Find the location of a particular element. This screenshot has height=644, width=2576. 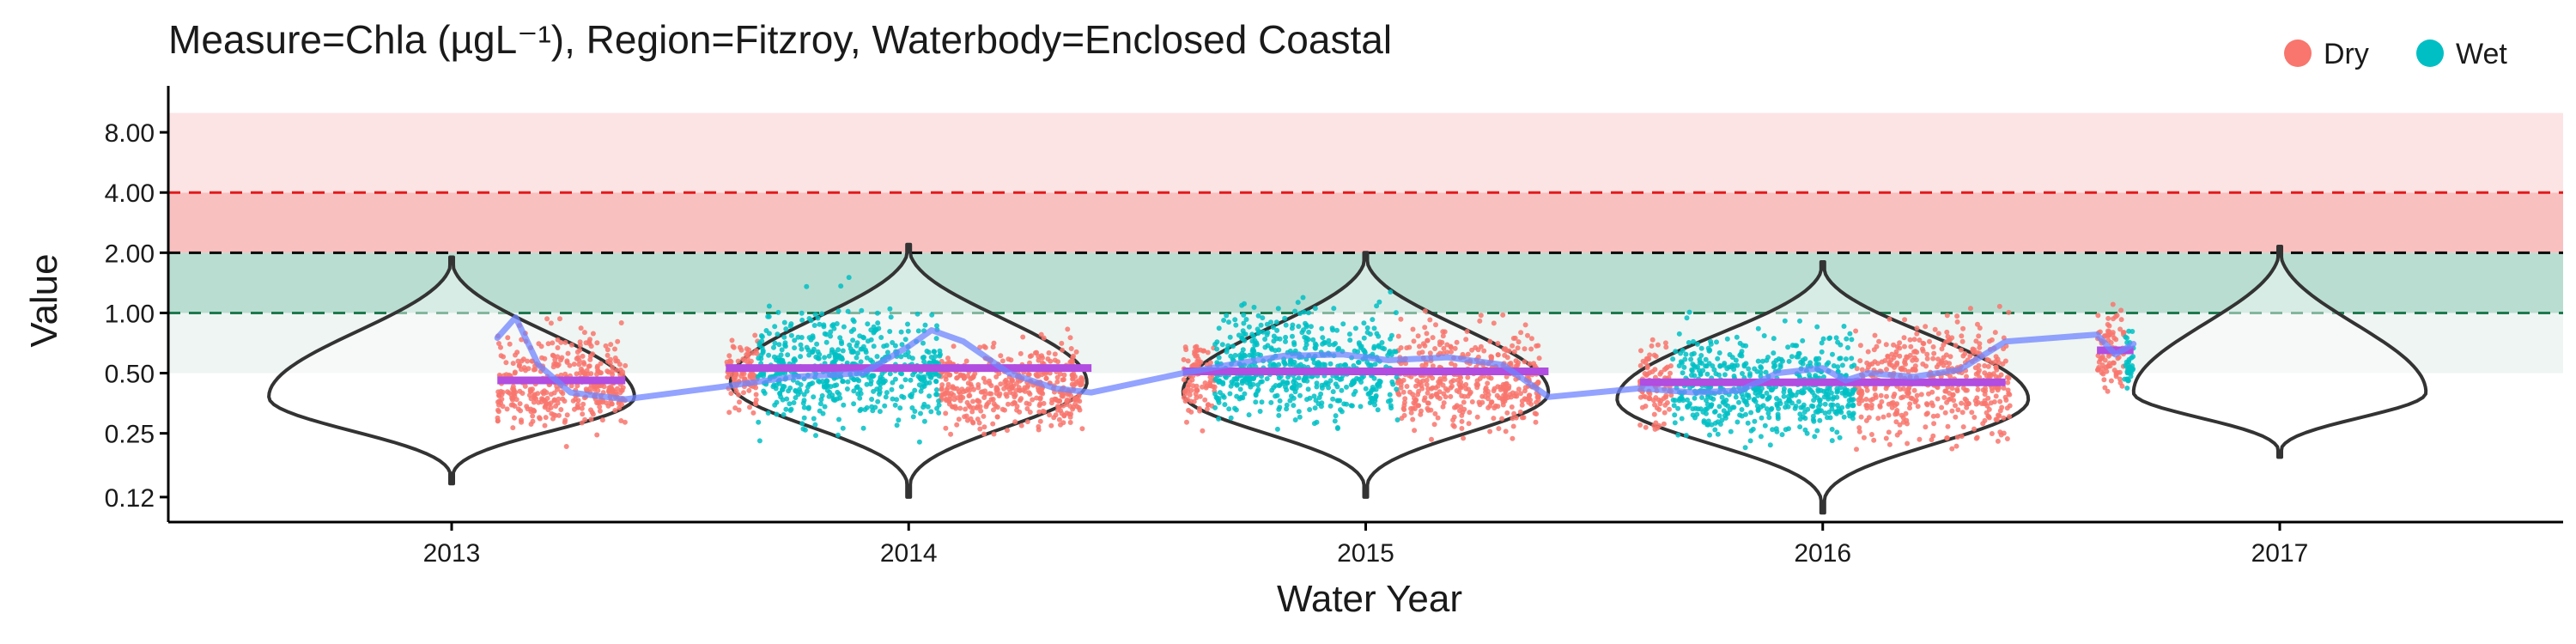

legend-wet-label: Wet is located at coordinates (2481, 54).